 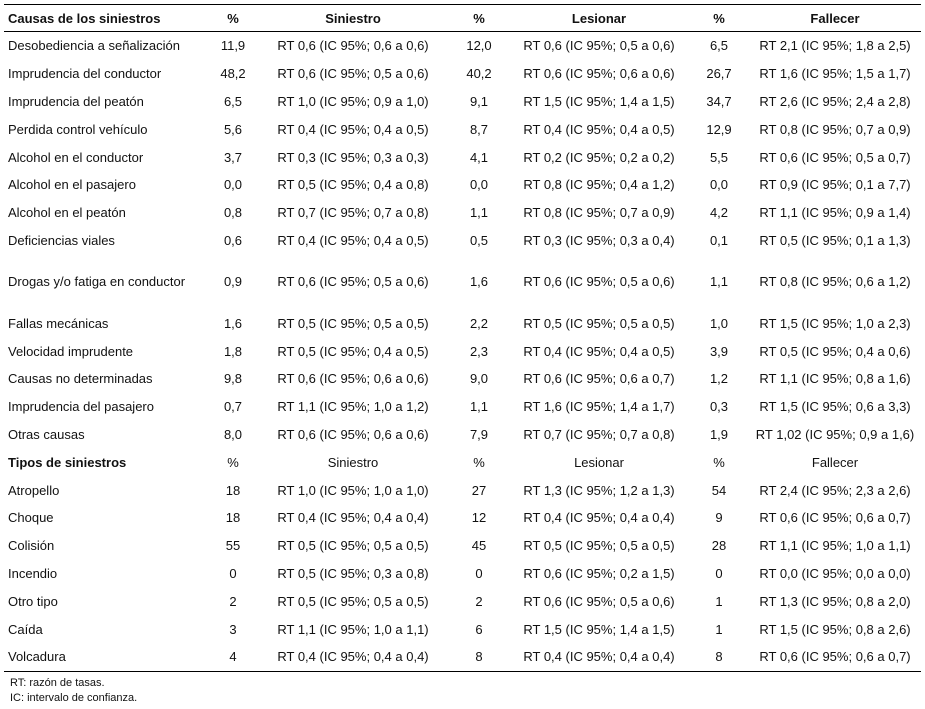 What do you see at coordinates (835, 240) in the screenshot?
I see `cell-fallecer: RT 0,5 (IC 95%; 0,1 a 1,3)` at bounding box center [835, 240].